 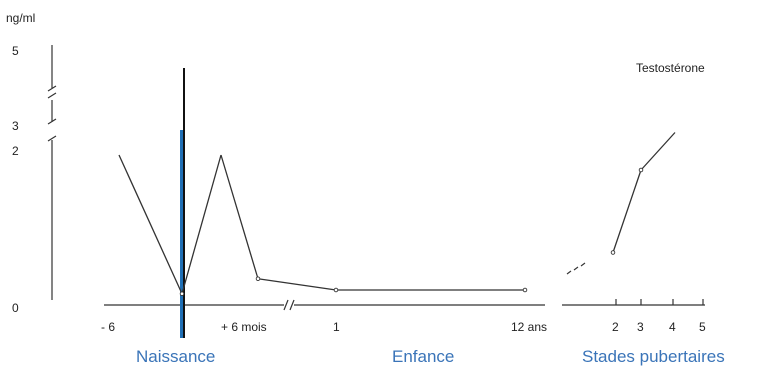 What do you see at coordinates (108, 327) in the screenshot?
I see `x-tick-minus-6: - 6` at bounding box center [108, 327].